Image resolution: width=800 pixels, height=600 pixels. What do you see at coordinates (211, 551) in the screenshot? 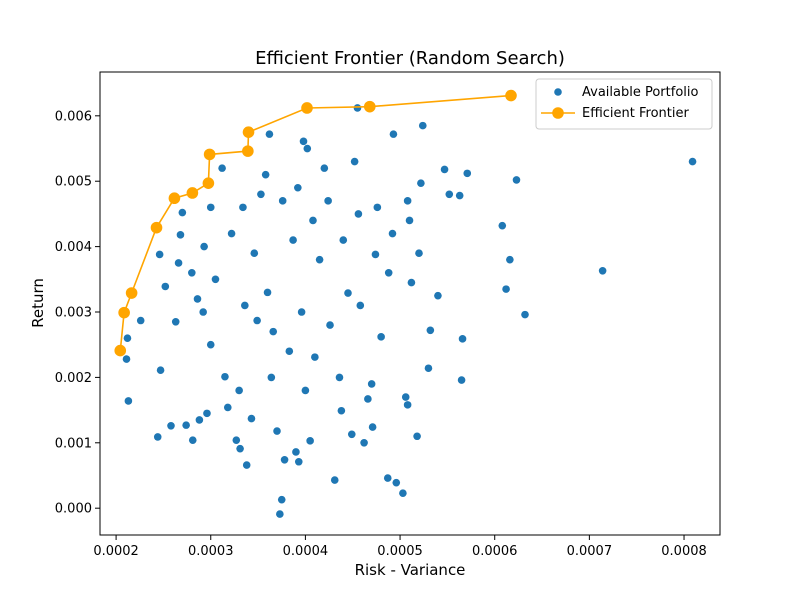
I see `x-tick-label: 0.0003` at bounding box center [211, 551].